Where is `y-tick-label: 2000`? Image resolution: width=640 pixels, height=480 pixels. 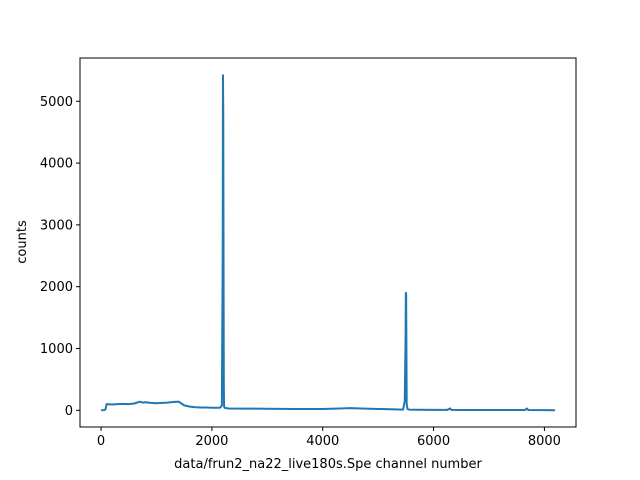
y-tick-label: 2000 is located at coordinates (56, 287).